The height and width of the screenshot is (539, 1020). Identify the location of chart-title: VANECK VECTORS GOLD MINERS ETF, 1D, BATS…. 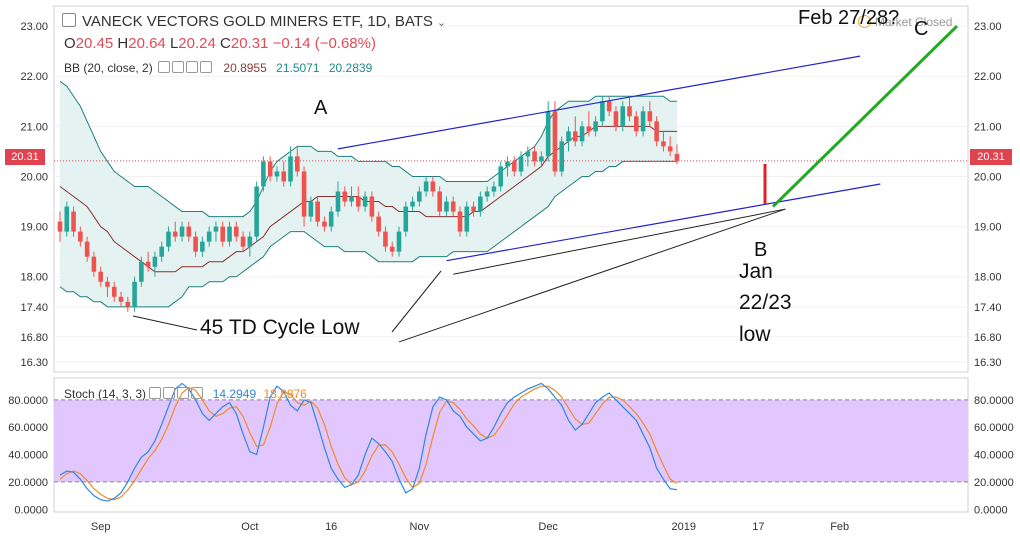
(254, 21).